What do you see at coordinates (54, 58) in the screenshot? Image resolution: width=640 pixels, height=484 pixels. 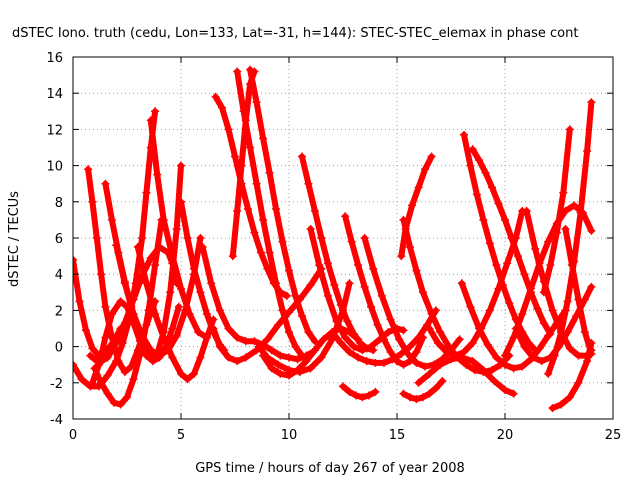 I see `y-tick-label: 16` at bounding box center [54, 58].